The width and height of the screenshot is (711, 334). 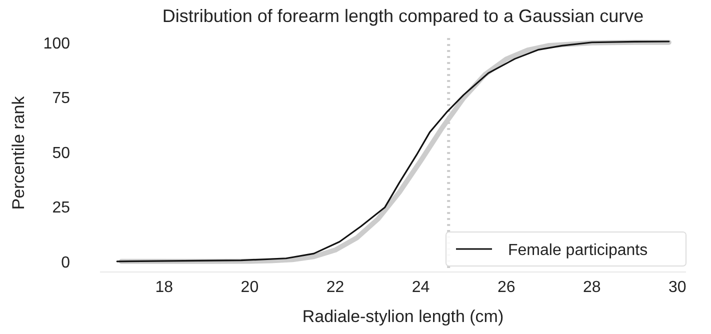 What do you see at coordinates (18, 153) in the screenshot?
I see `y-axis-title: Percentile rank` at bounding box center [18, 153].